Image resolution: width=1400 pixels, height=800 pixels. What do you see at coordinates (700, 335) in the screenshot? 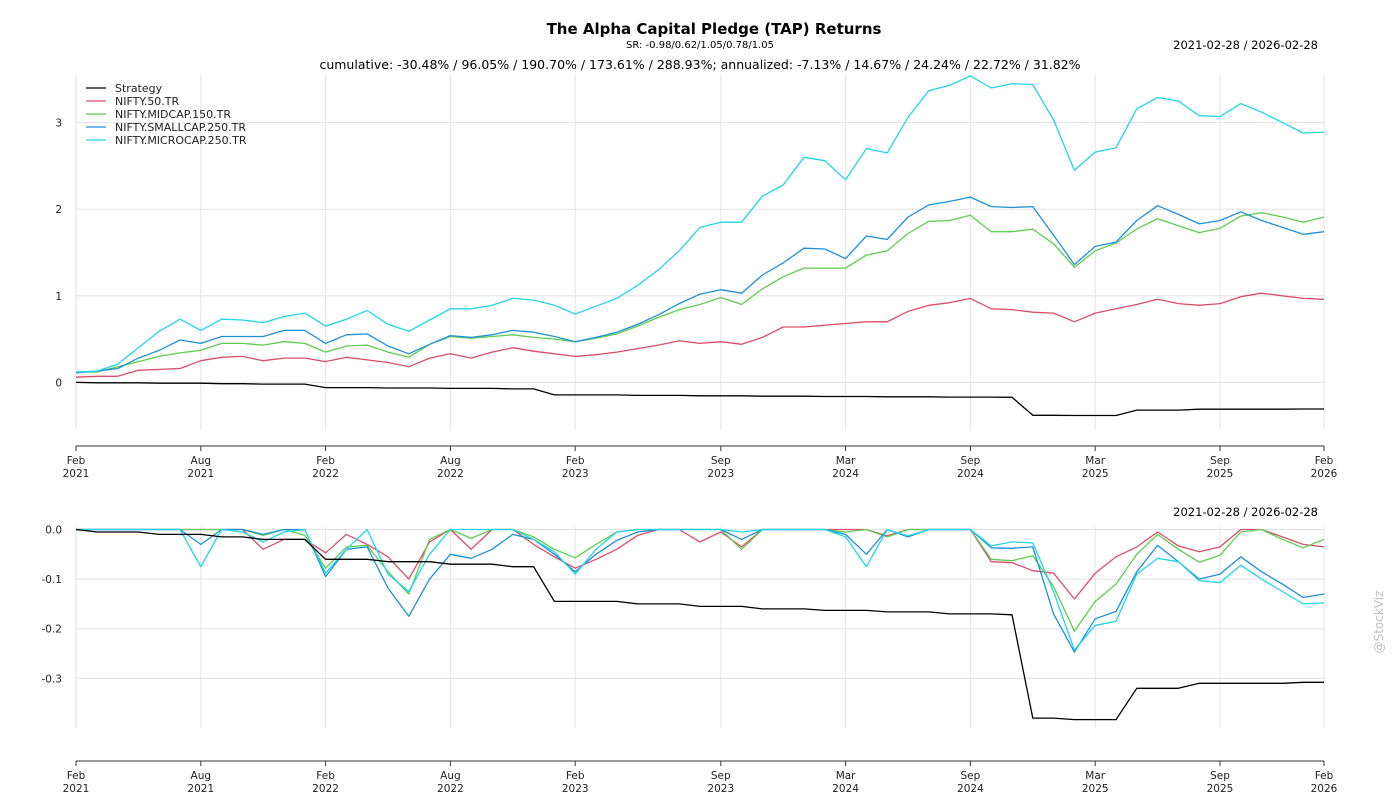
I see `returns-series-nifty-50-tr` at bounding box center [700, 335].